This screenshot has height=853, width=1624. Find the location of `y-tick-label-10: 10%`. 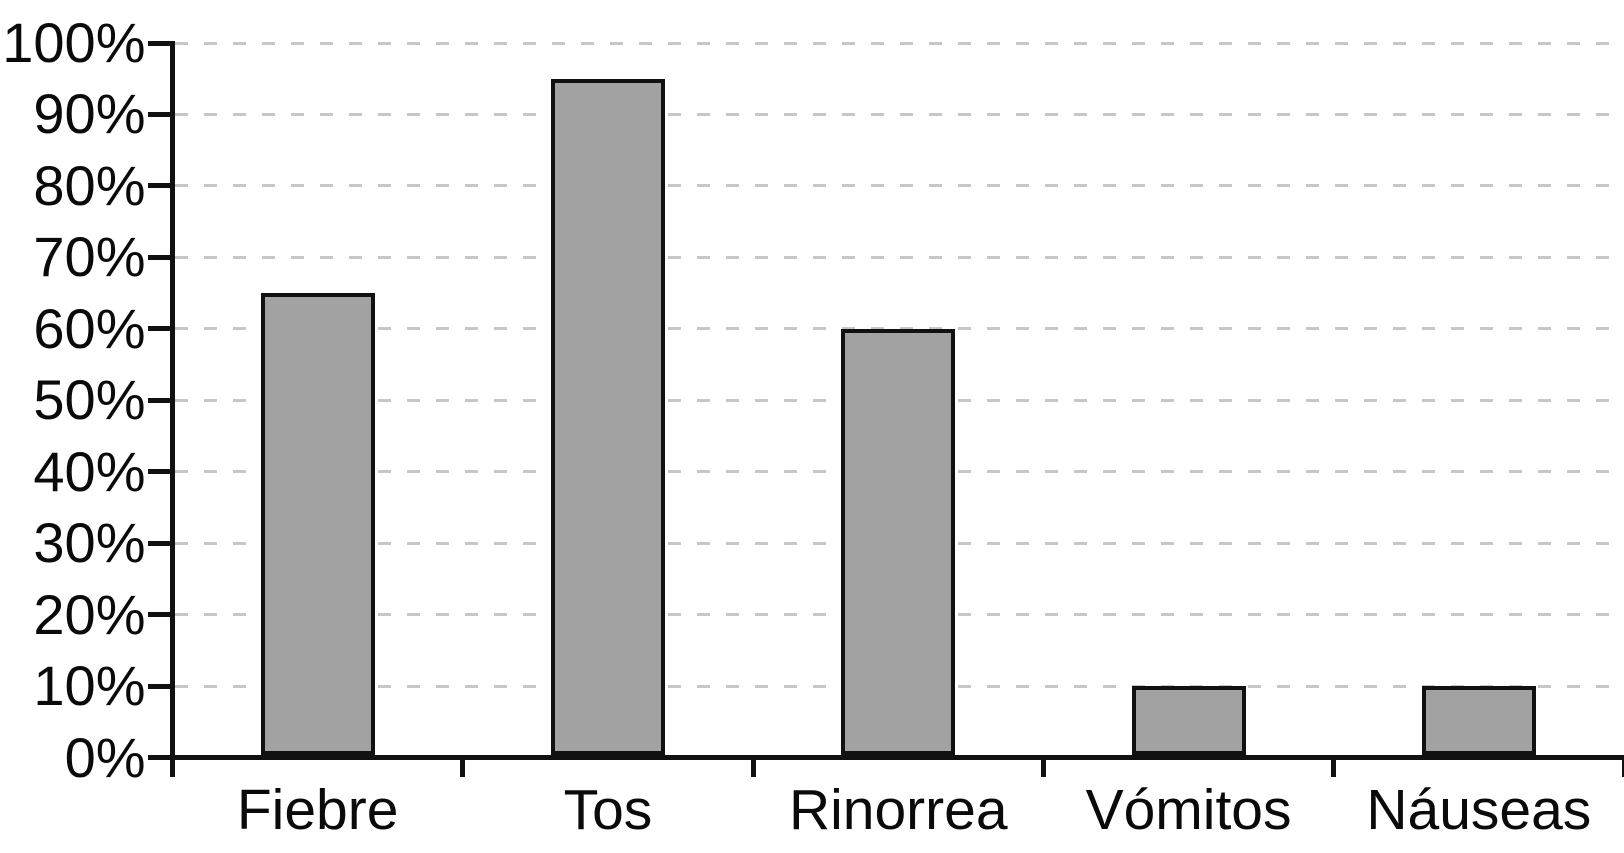

y-tick-label-10: 10% is located at coordinates (89, 686).